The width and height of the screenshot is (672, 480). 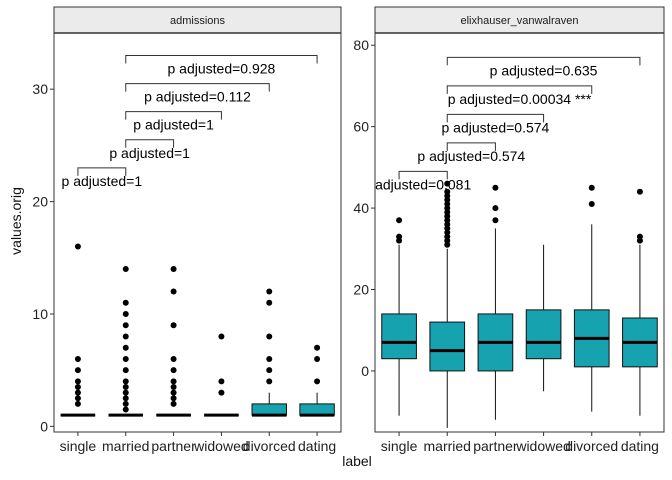 What do you see at coordinates (173, 341) in the screenshot?
I see `facet-1-box-partner` at bounding box center [173, 341].